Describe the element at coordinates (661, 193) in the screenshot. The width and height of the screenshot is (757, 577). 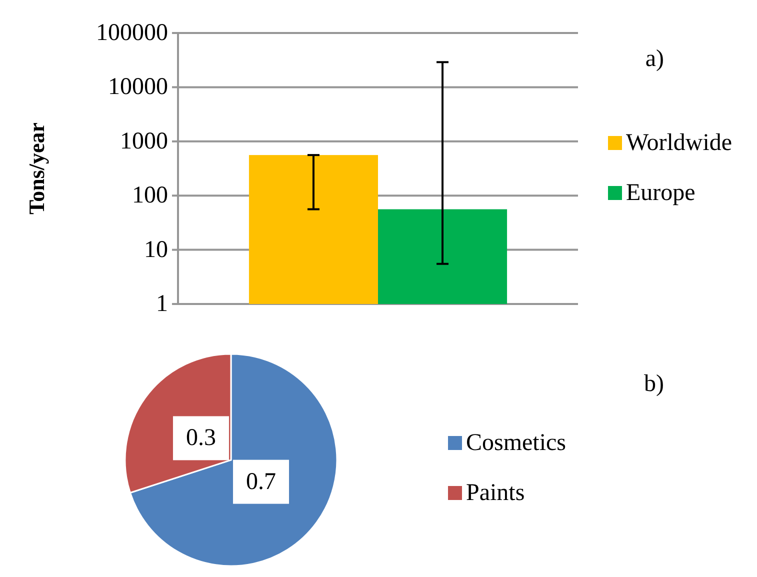
I see `legend-label: Europe` at that location.